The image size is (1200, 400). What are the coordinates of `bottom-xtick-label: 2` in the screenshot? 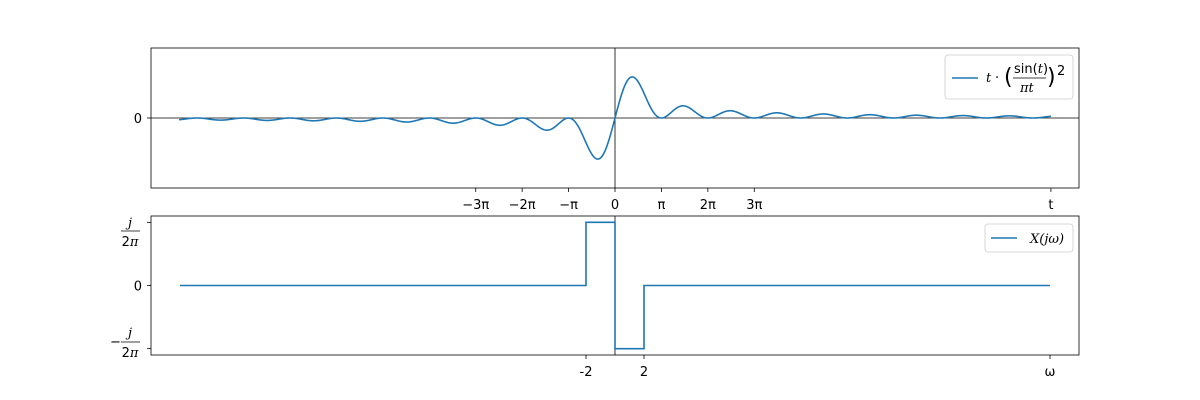 It's located at (644, 372).